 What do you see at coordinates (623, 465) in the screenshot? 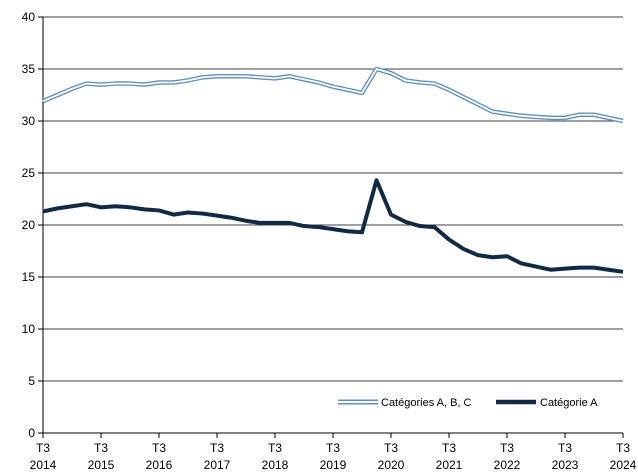
I see `x-tick-label-year: 2024` at bounding box center [623, 465].